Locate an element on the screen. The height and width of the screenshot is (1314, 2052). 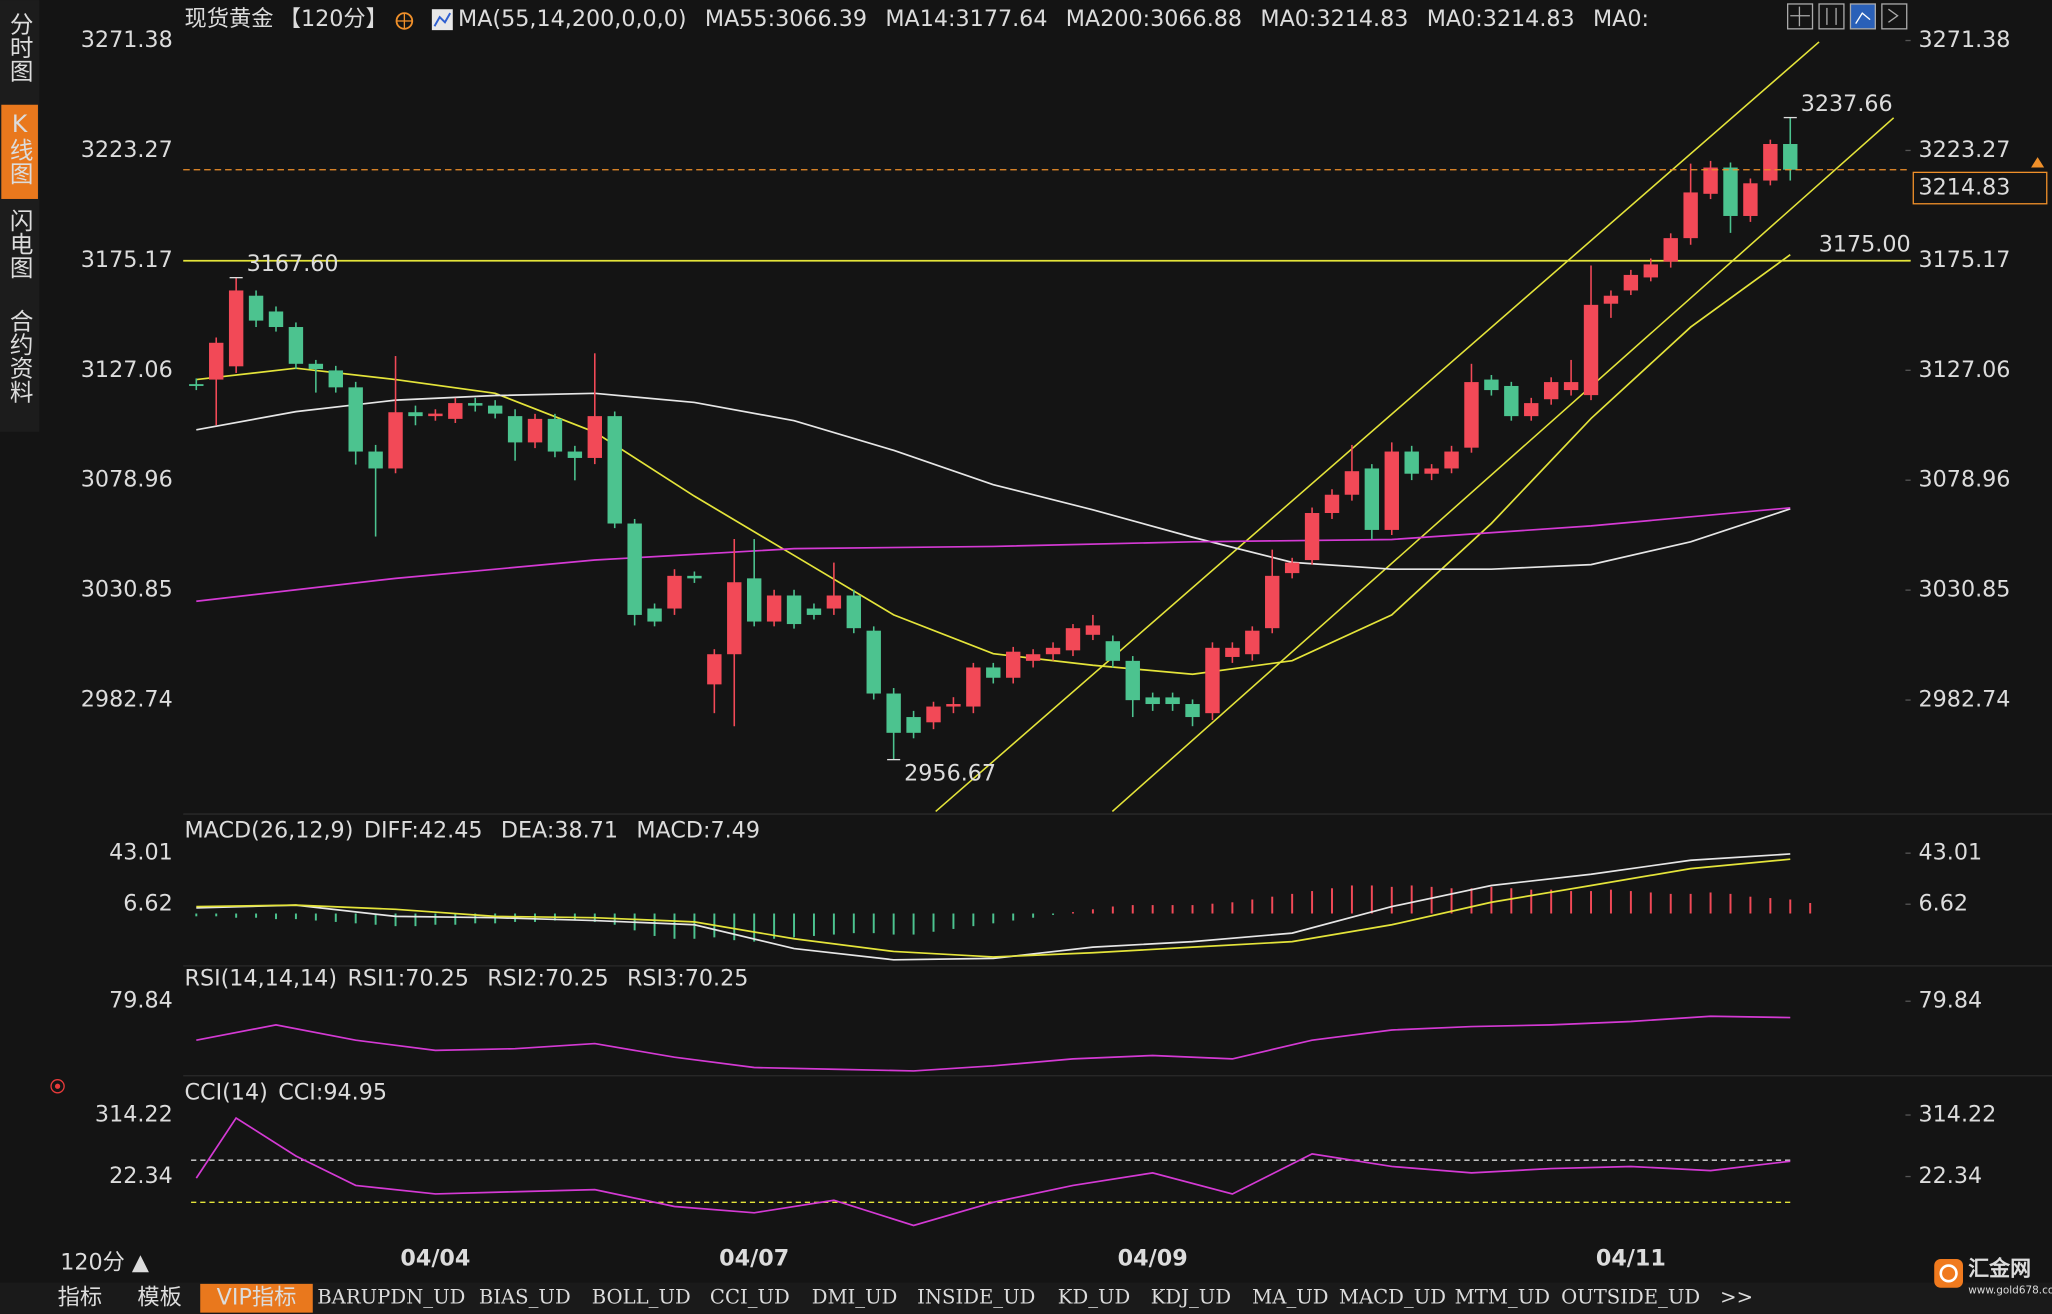
bottom-tab: CCI_UD is located at coordinates (750, 1297).